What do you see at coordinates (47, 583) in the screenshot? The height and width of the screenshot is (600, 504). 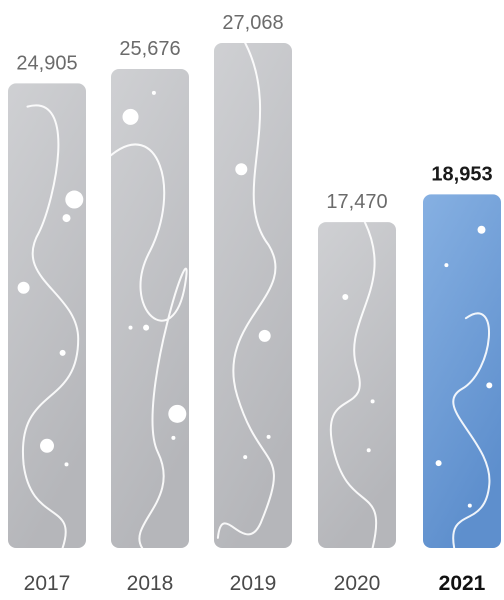 I see `category-label-2017: 2017` at bounding box center [47, 583].